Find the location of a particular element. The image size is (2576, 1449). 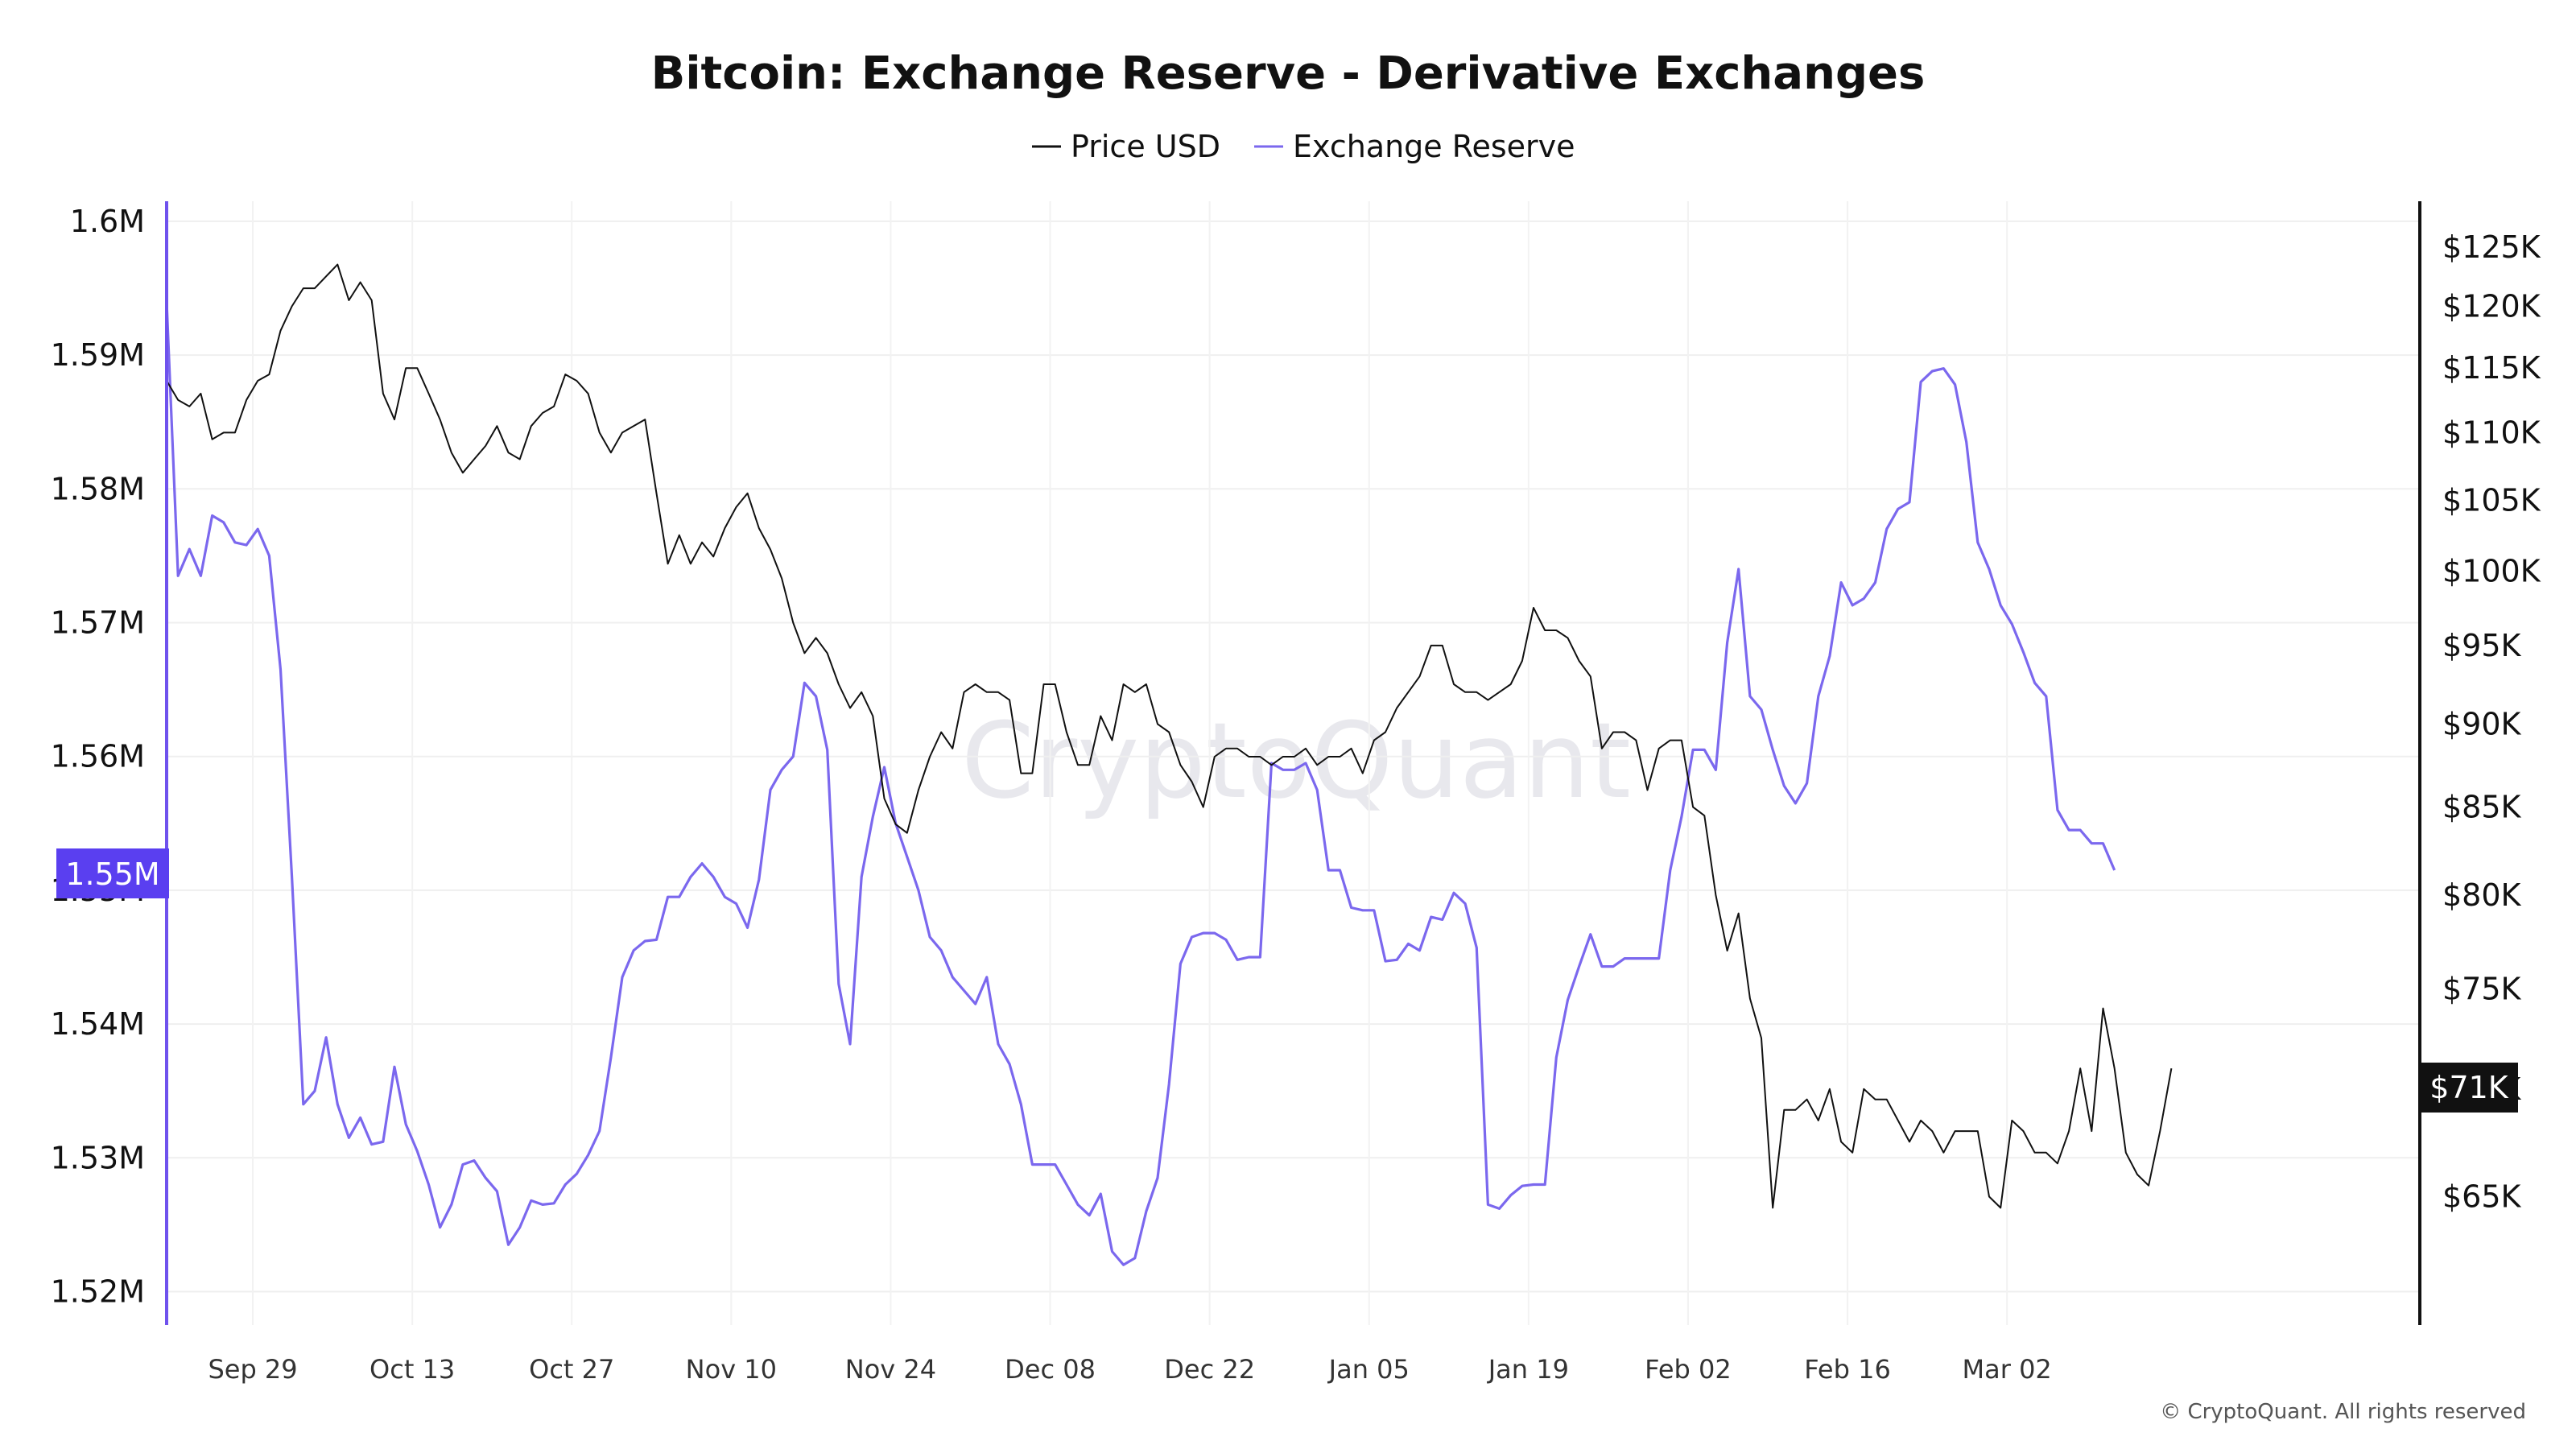

left-tick-label: 1.56M is located at coordinates (98, 756).